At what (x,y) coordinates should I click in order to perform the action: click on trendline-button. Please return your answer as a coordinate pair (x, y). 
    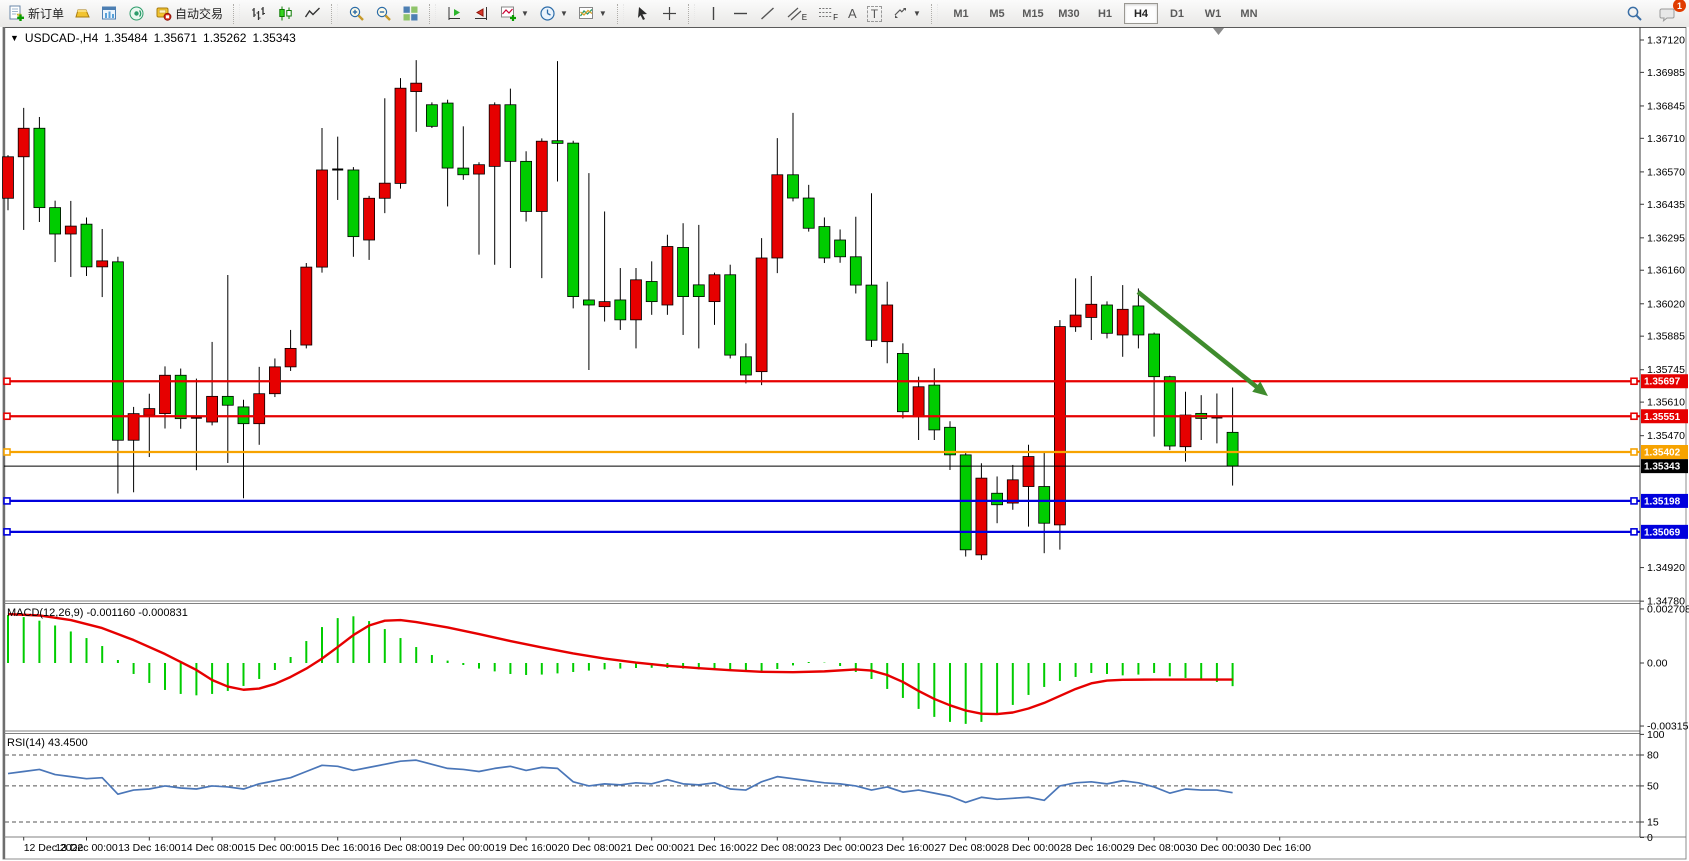
    Looking at the image, I should click on (767, 13).